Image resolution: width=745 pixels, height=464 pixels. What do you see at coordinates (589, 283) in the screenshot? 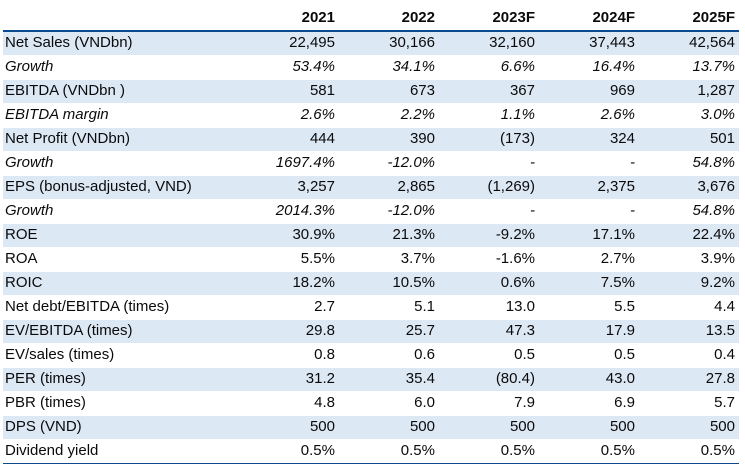
I see `row-value: 7.5%` at bounding box center [589, 283].